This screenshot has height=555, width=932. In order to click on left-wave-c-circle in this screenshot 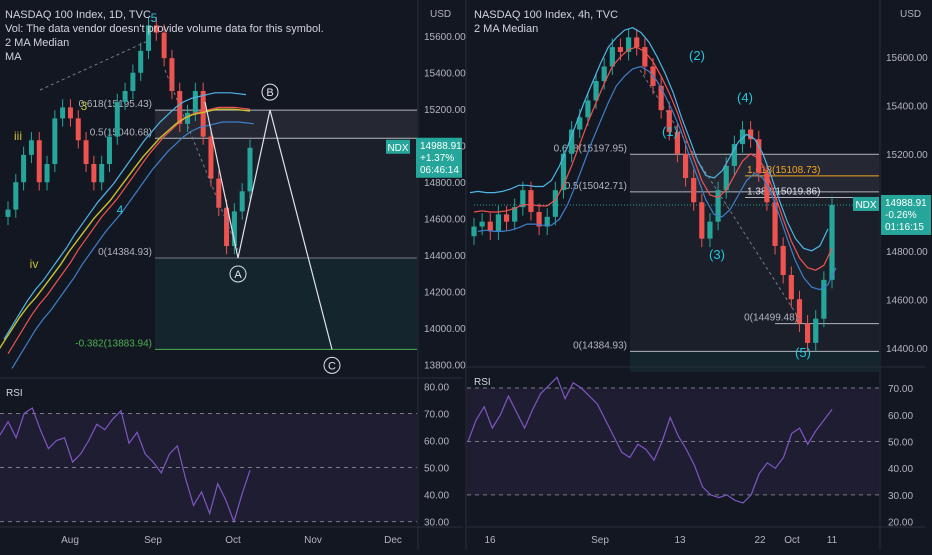, I will do `click(332, 365)`.